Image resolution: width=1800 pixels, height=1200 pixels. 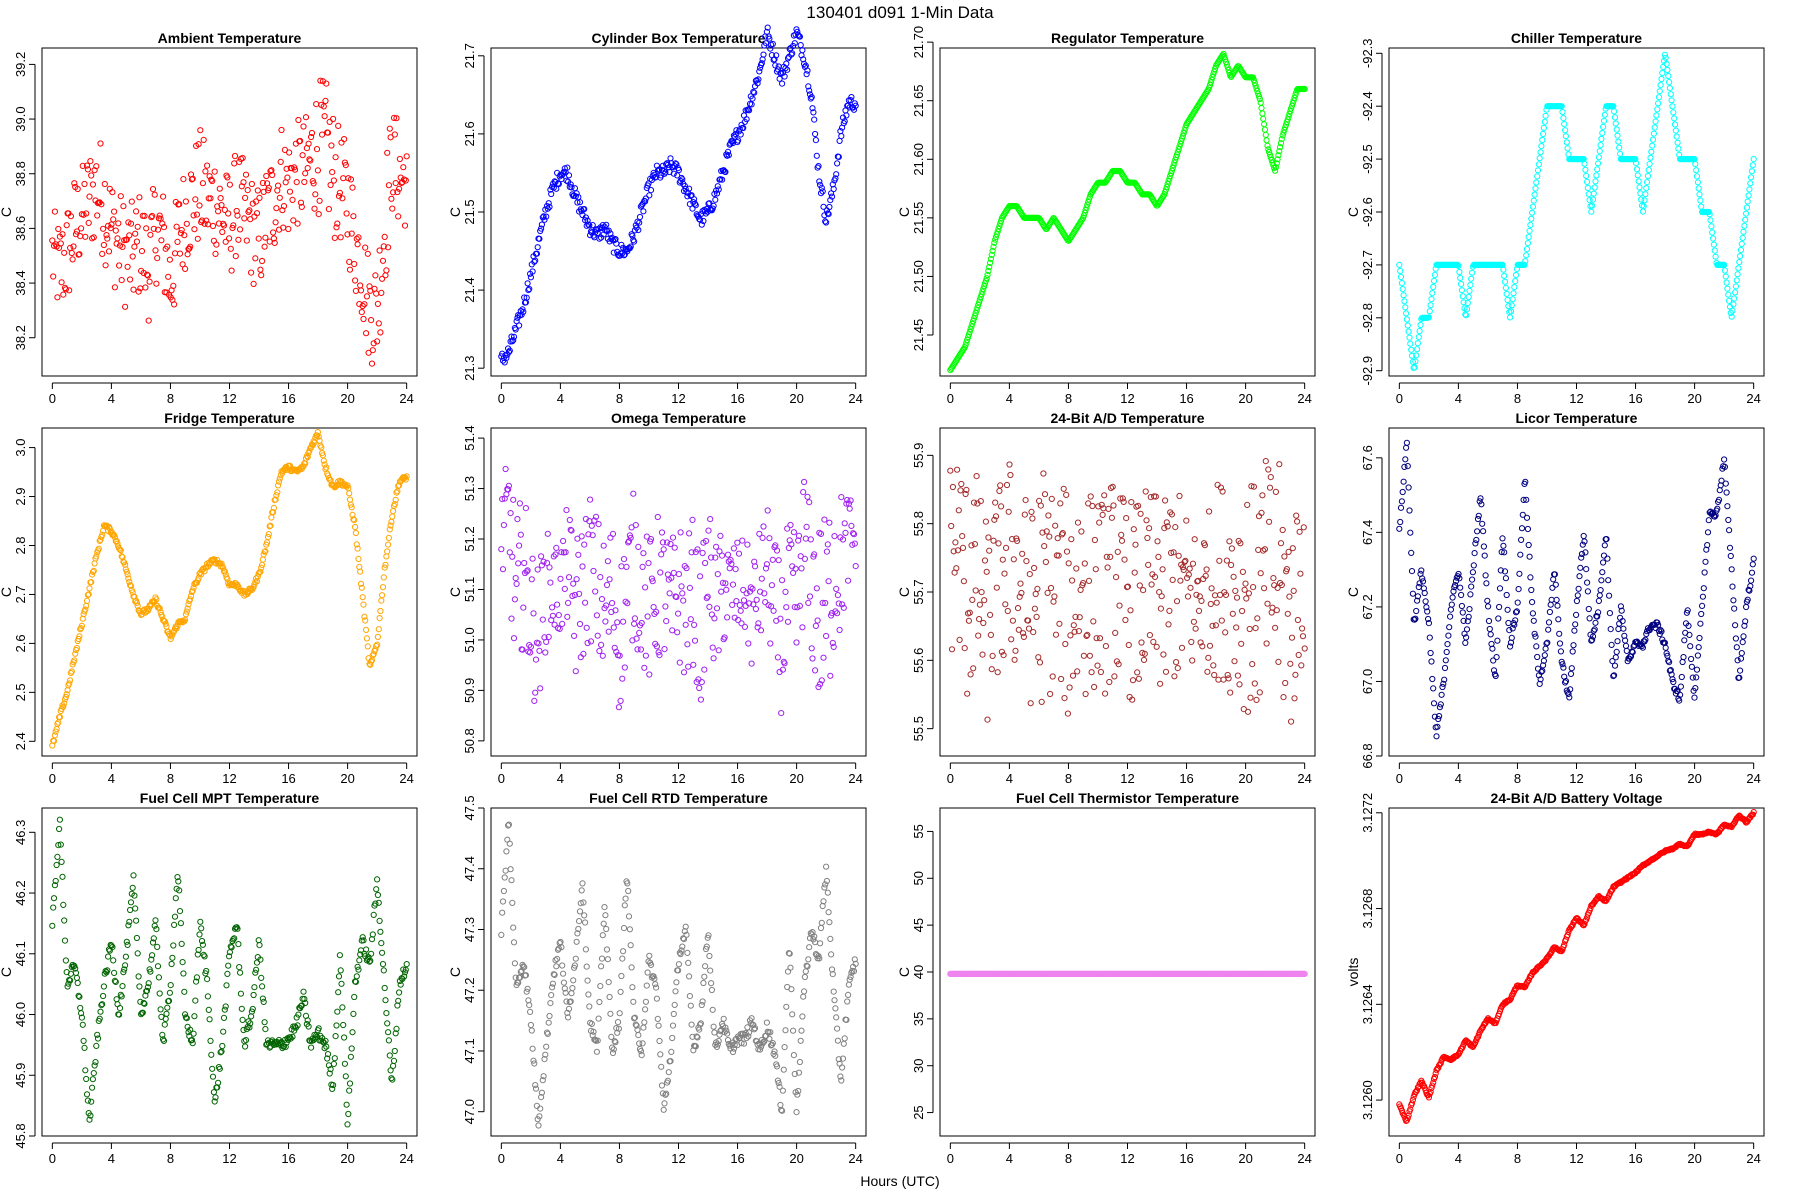 I want to click on x-tick-label: 12, so click(x=1127, y=398).